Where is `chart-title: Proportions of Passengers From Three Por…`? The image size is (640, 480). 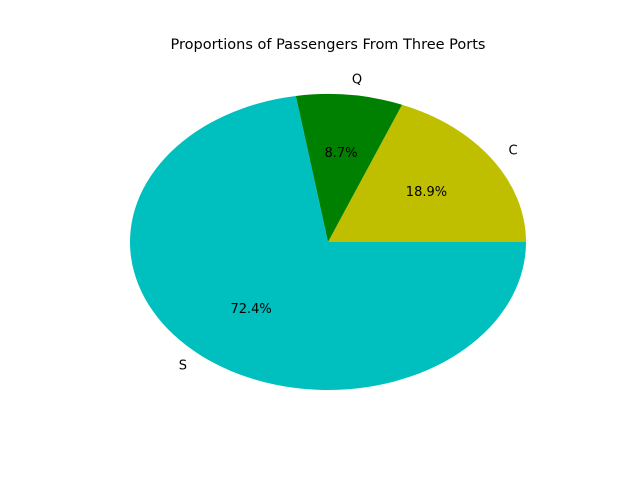 chart-title: Proportions of Passengers From Three Por… is located at coordinates (328, 45).